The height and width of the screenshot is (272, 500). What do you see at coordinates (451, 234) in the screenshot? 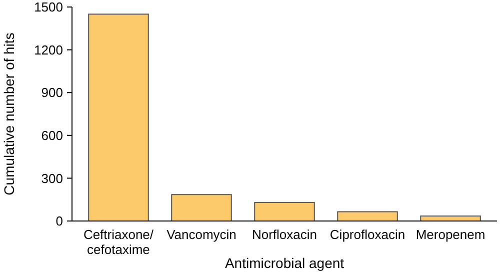
I see `x-tick-label: Meropenem` at bounding box center [451, 234].